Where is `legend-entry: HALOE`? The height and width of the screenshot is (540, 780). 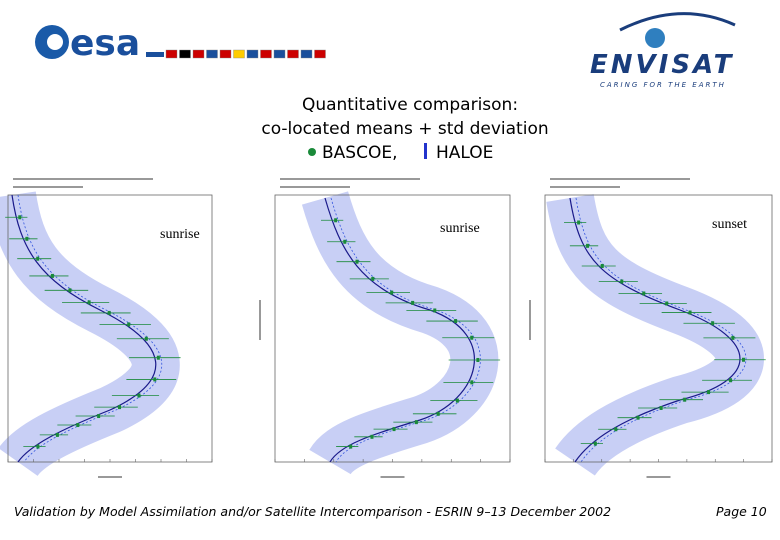 legend-entry: HALOE is located at coordinates (464, 153).